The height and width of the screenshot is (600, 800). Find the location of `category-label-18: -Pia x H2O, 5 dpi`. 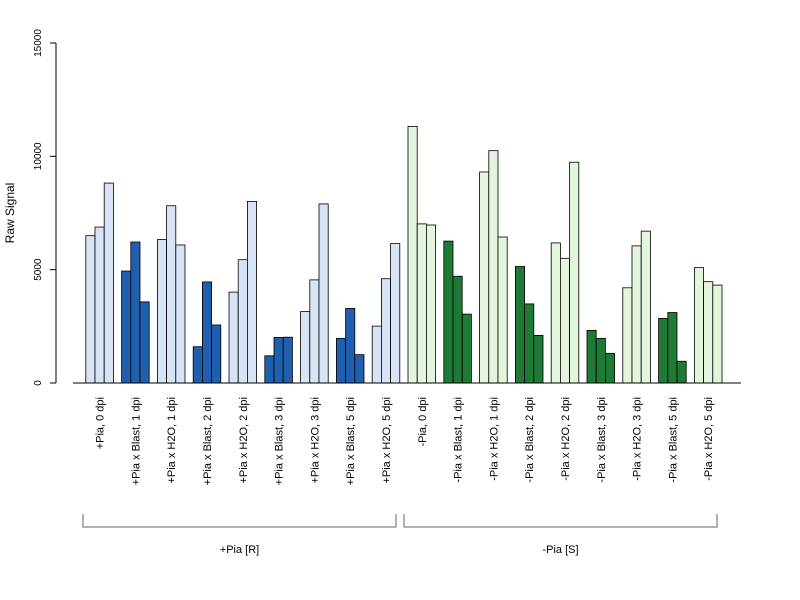

category-label-18: -Pia x H2O, 5 dpi is located at coordinates (709, 439).